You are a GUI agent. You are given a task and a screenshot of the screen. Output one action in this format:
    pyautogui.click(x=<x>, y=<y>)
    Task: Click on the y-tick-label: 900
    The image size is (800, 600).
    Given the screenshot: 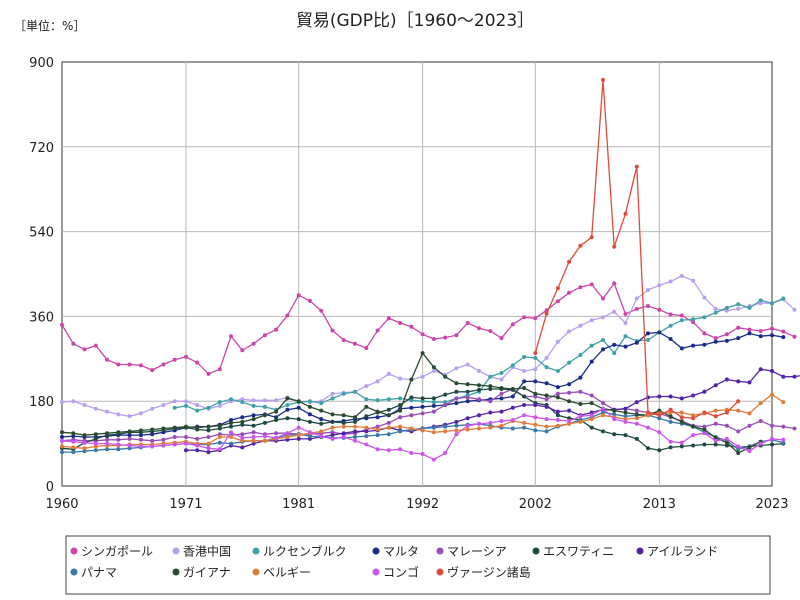 What is the action you would take?
    pyautogui.click(x=41, y=63)
    